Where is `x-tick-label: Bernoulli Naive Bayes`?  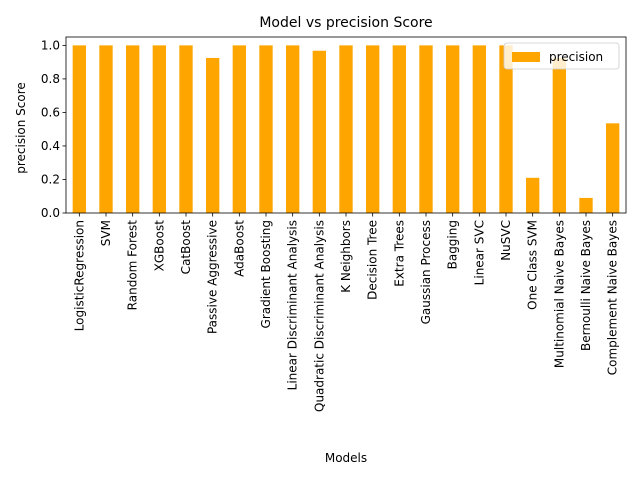
x-tick-label: Bernoulli Naive Bayes is located at coordinates (586, 285).